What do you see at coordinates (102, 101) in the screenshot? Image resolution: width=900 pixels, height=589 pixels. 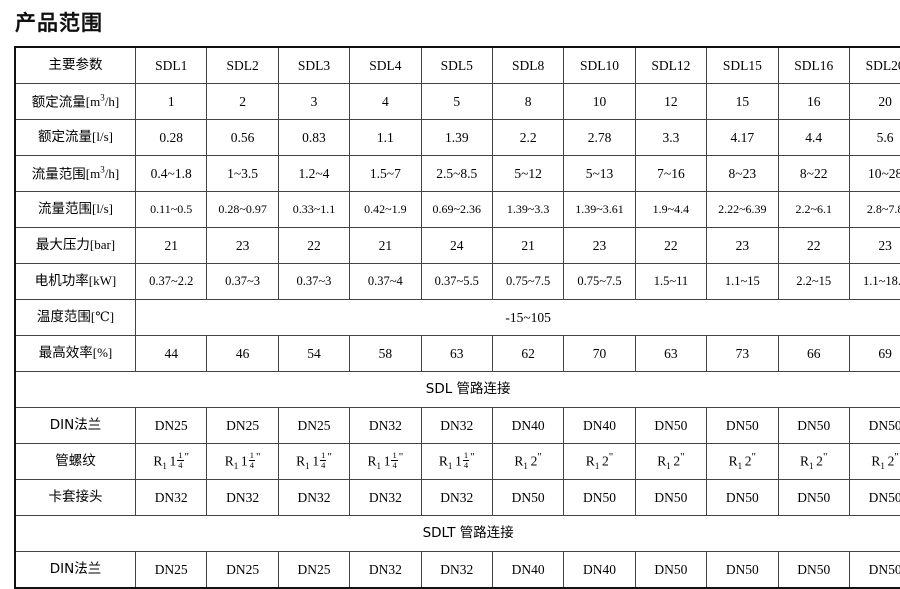 I see `row-label-unit: [m3/h]` at bounding box center [102, 101].